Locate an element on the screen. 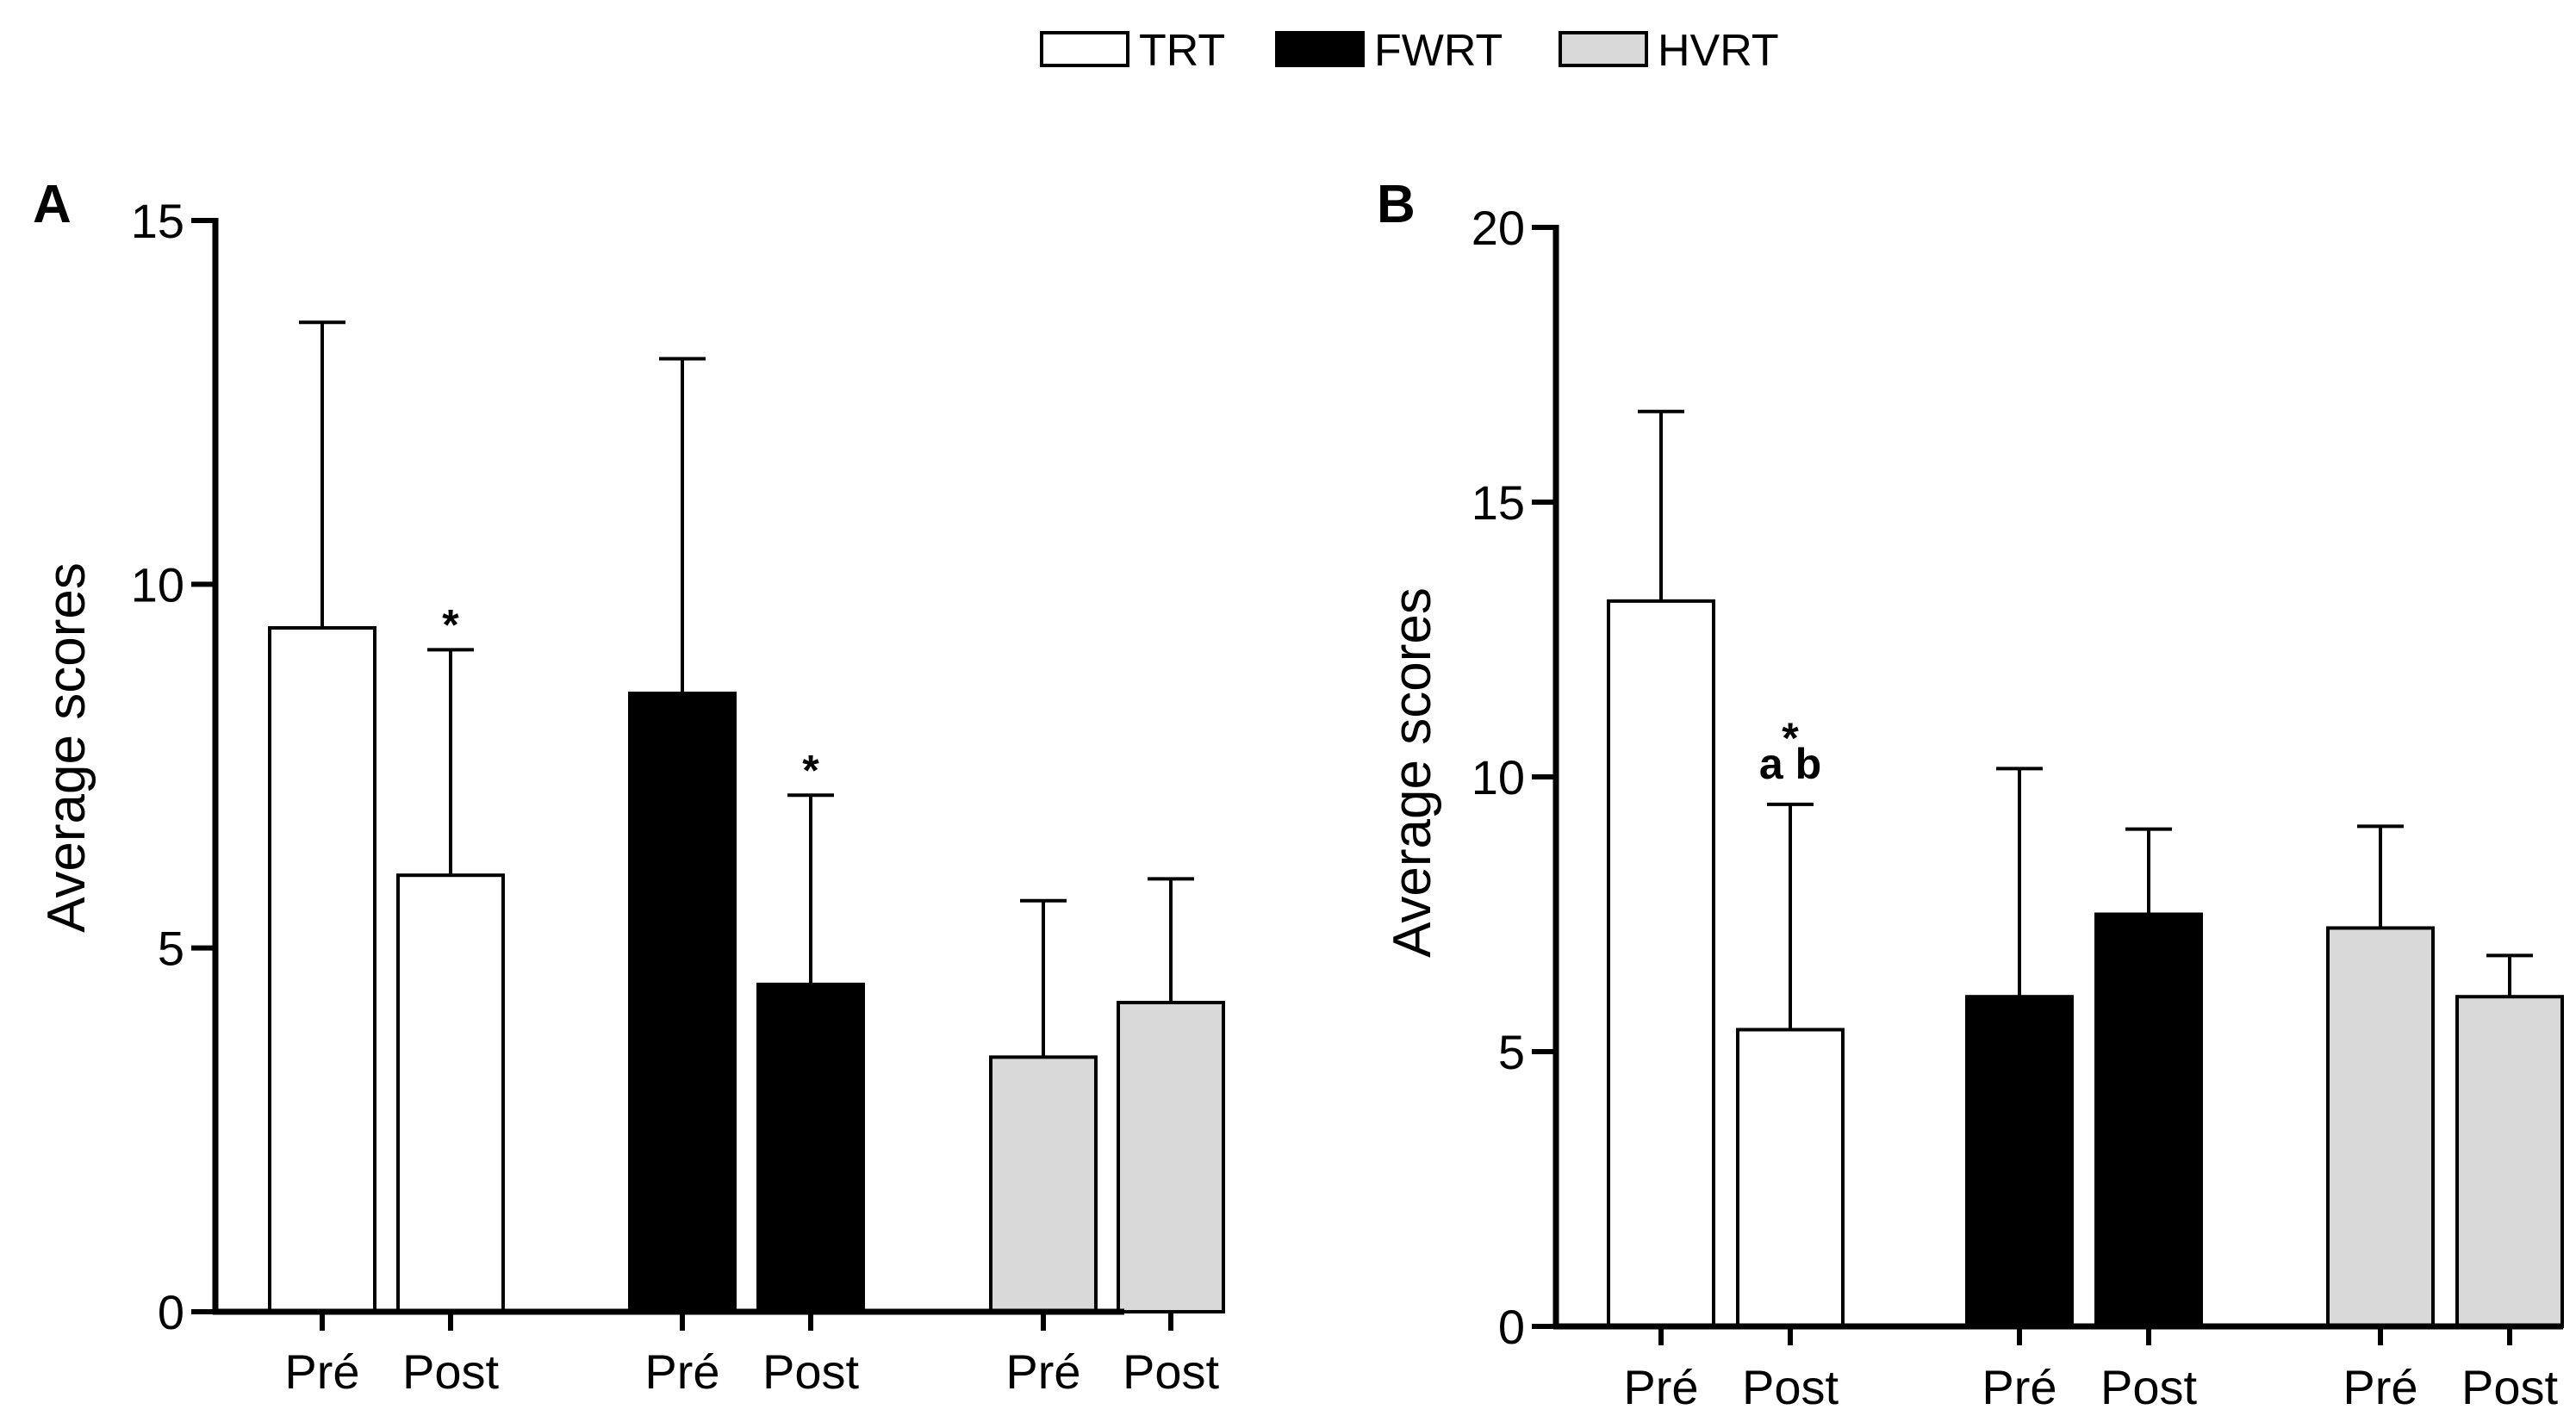  panel-a-y-tick-label: 15 is located at coordinates (158, 221).